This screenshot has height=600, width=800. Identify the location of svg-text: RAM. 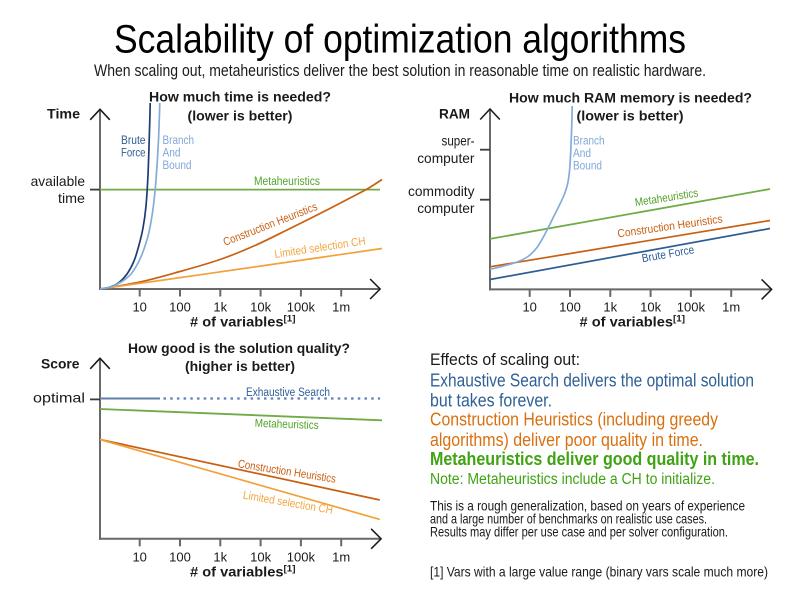
(454, 114).